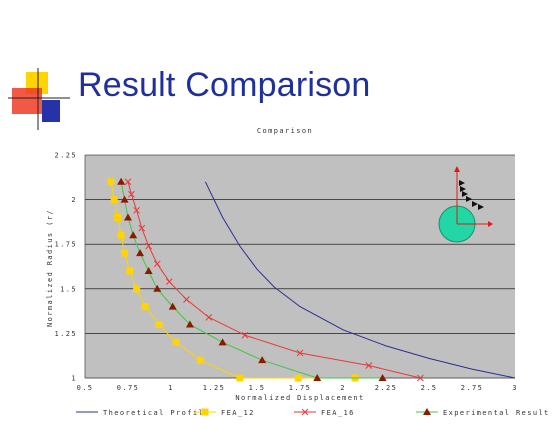 The width and height of the screenshot is (560, 448). Describe the element at coordinates (471, 195) in the screenshot. I see `inset-triangles` at that location.